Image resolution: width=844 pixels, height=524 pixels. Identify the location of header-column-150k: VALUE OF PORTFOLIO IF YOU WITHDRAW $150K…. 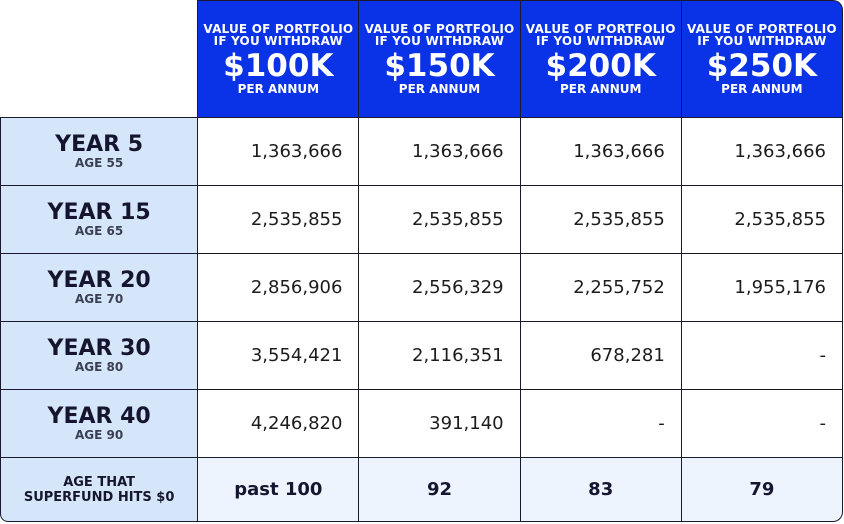
(440, 59).